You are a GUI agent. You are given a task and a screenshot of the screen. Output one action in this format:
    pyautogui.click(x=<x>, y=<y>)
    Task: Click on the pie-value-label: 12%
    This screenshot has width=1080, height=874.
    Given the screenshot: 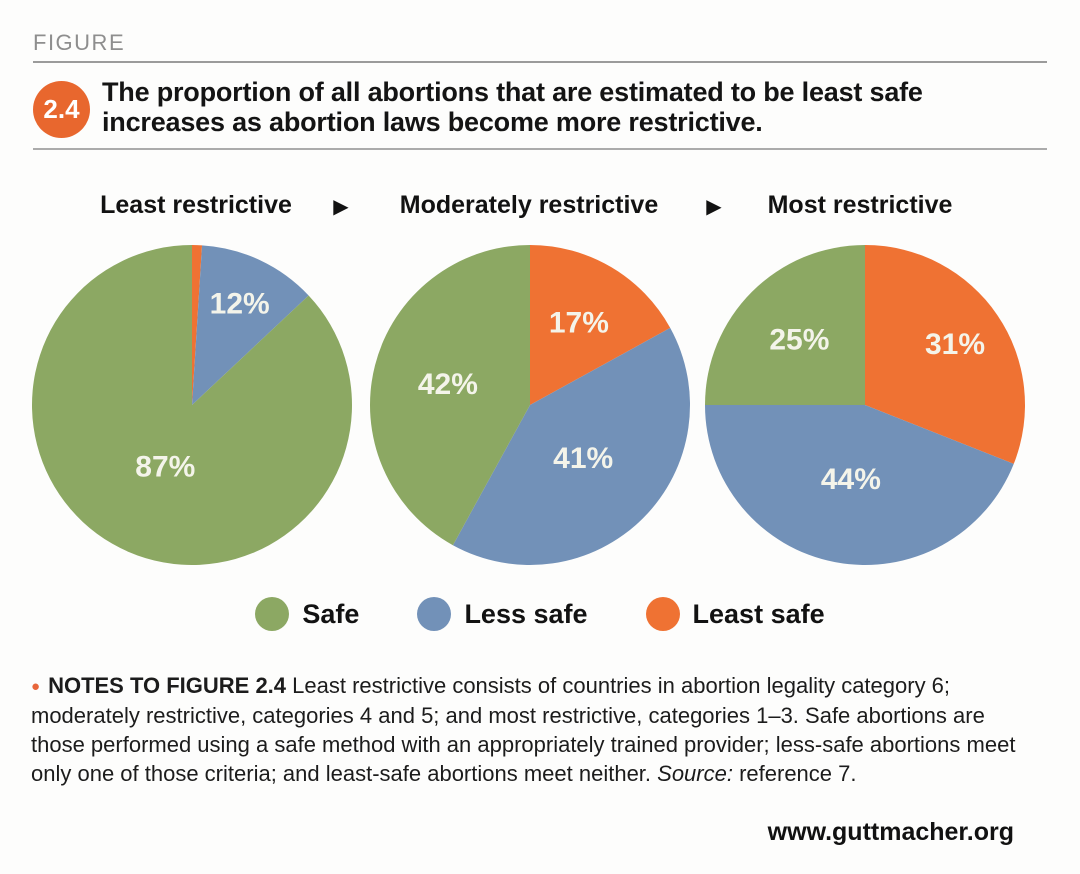 What is the action you would take?
    pyautogui.click(x=240, y=304)
    